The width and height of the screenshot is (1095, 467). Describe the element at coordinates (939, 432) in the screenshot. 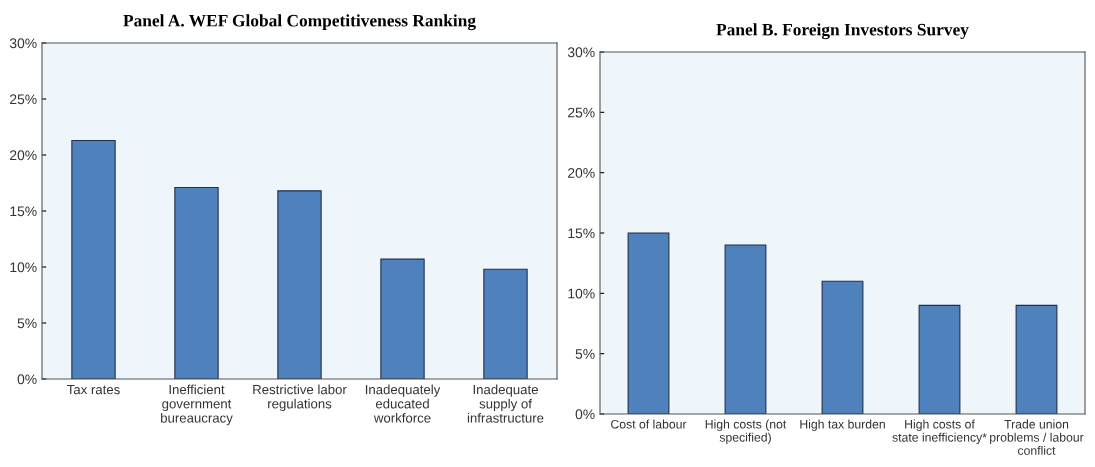

I see `x-tick-label: High costs of state inefficiency*` at that location.